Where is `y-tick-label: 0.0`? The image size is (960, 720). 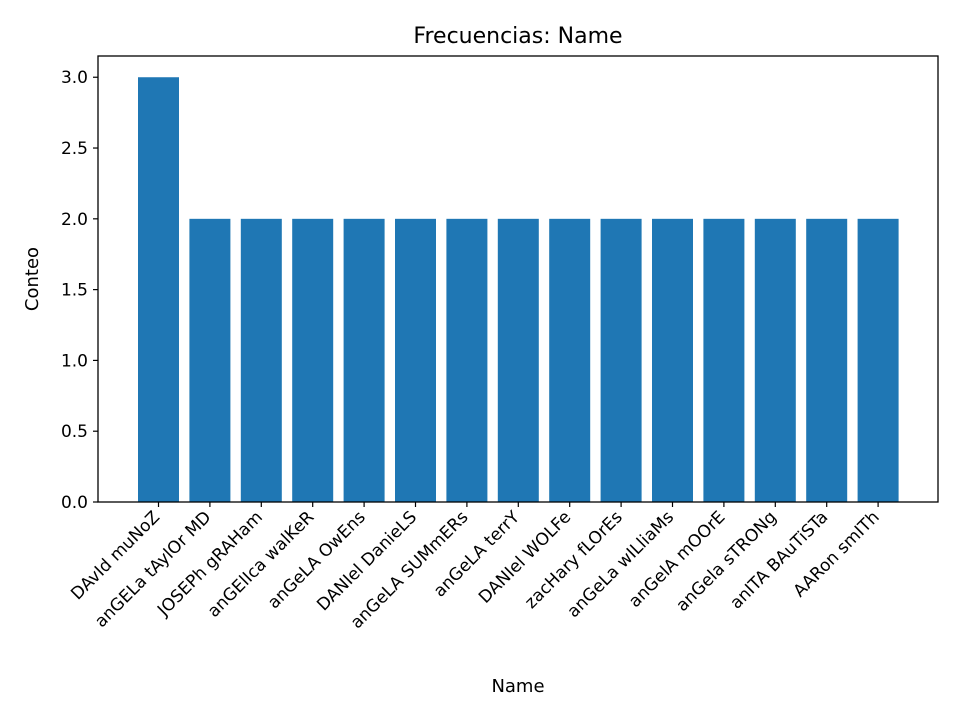
y-tick-label: 0.0 is located at coordinates (74, 503).